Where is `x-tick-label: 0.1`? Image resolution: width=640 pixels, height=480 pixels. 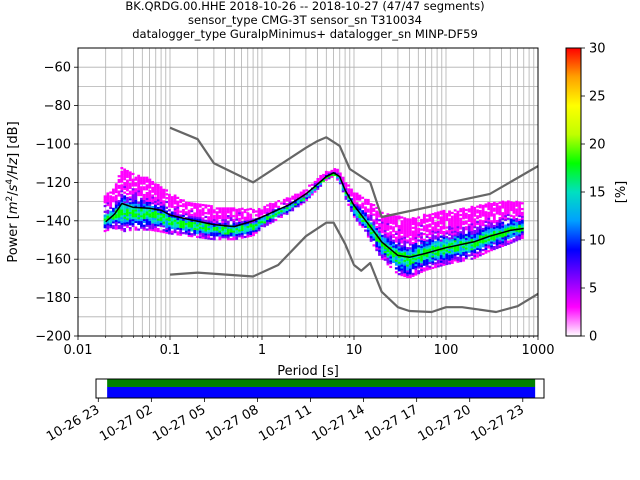 x-tick-label: 0.1 is located at coordinates (170, 350).